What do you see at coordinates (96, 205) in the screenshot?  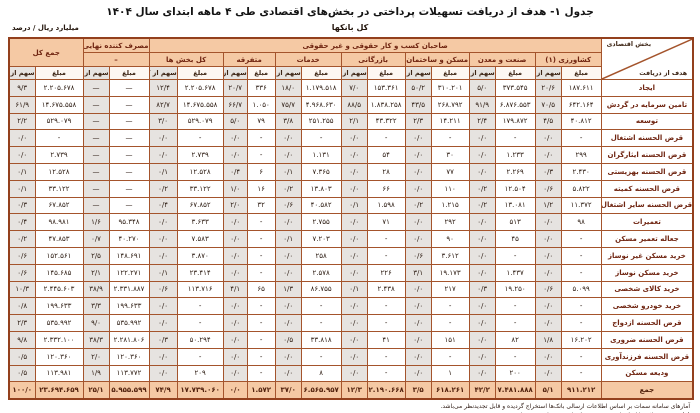 I see `share-cell: —` at bounding box center [96, 205].